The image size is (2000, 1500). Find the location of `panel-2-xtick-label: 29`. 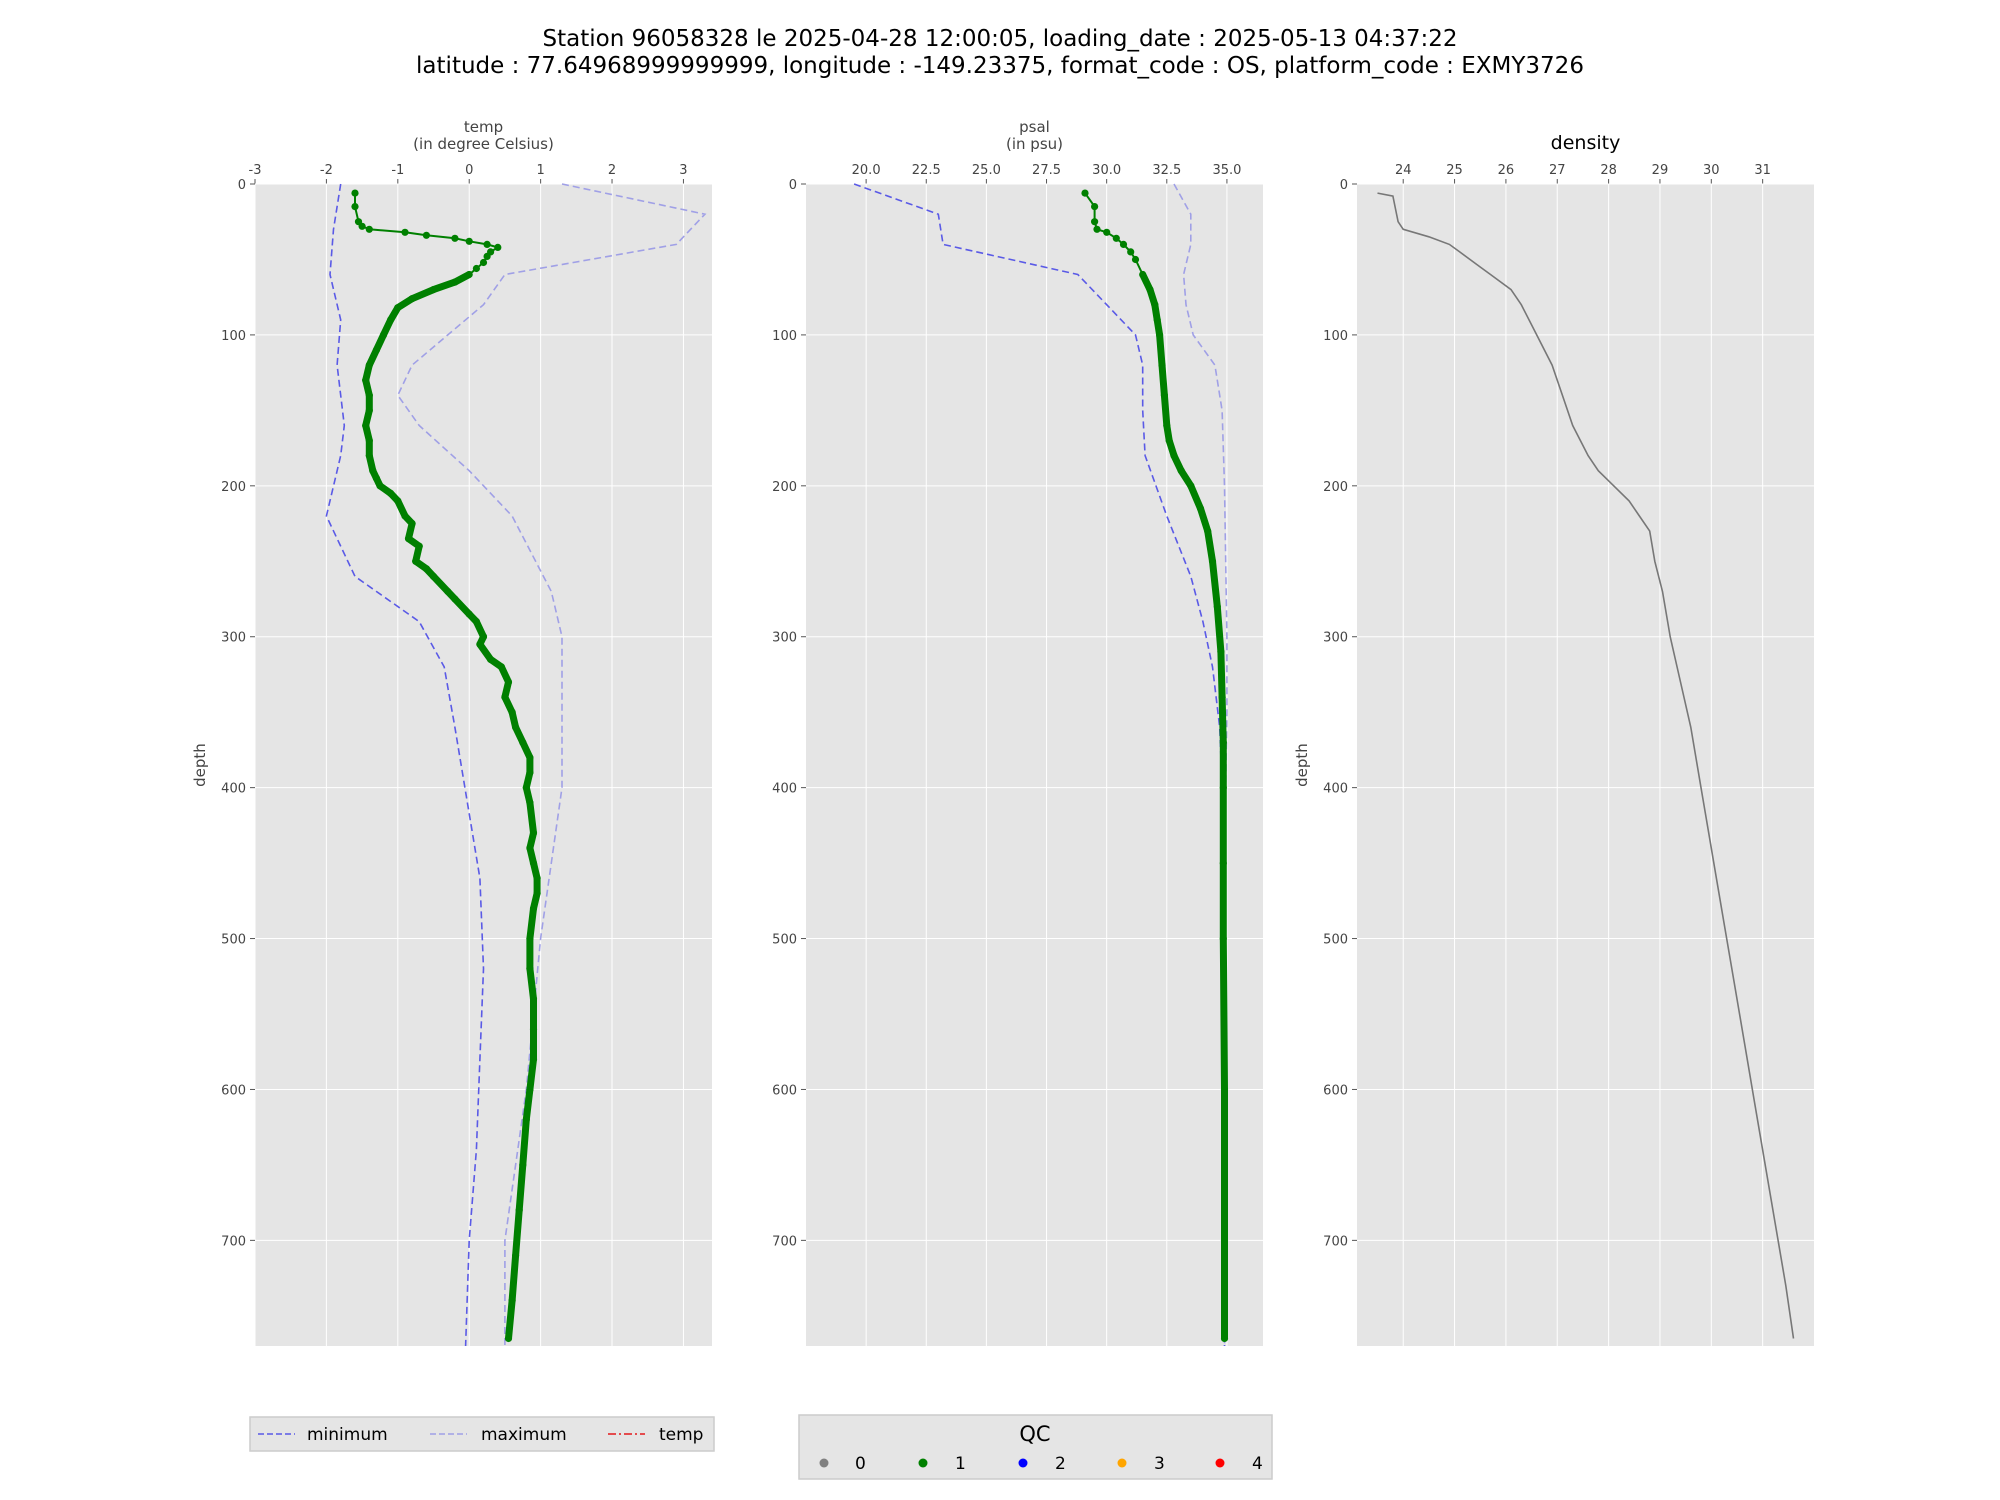

panel-2-xtick-label: 29 is located at coordinates (1660, 170).